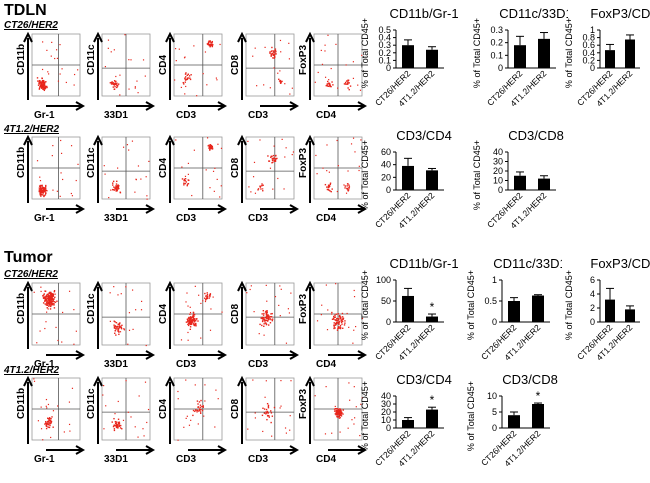  What do you see at coordinates (386, 165) in the screenshot?
I see `y-tick-label: 40` at bounding box center [386, 165].